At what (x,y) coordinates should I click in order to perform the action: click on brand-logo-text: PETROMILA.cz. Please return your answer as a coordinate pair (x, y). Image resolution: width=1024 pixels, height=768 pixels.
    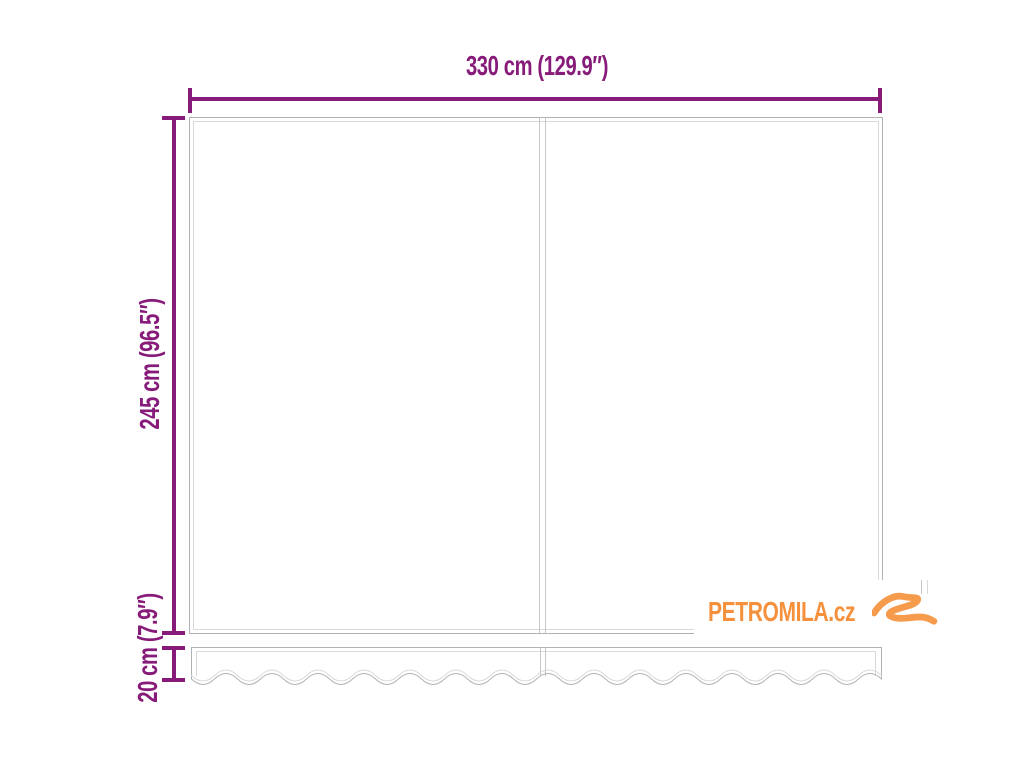
    Looking at the image, I should click on (782, 611).